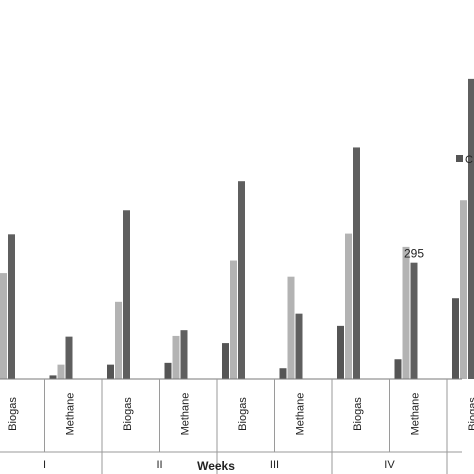 The height and width of the screenshot is (474, 474). Describe the element at coordinates (159, 465) in the screenshot. I see `tick-label-week: II` at that location.